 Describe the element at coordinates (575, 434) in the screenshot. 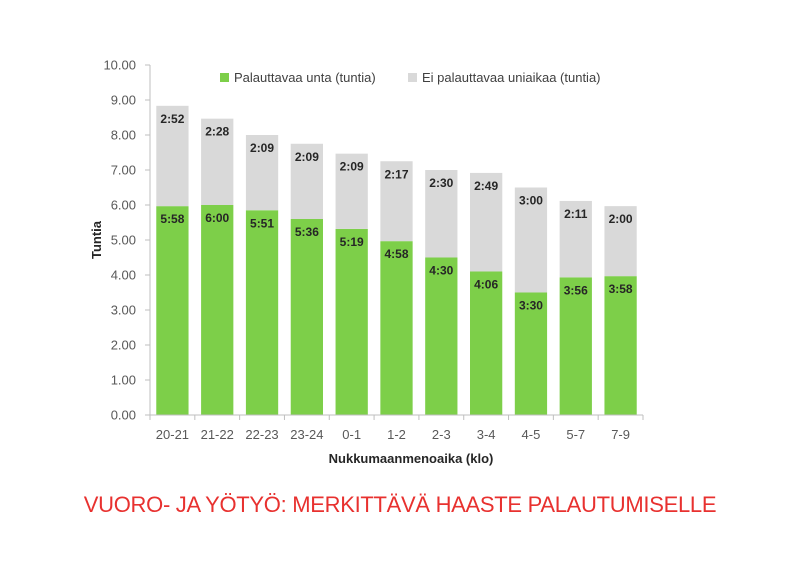

I see `x-tick-label: 5-7` at that location.